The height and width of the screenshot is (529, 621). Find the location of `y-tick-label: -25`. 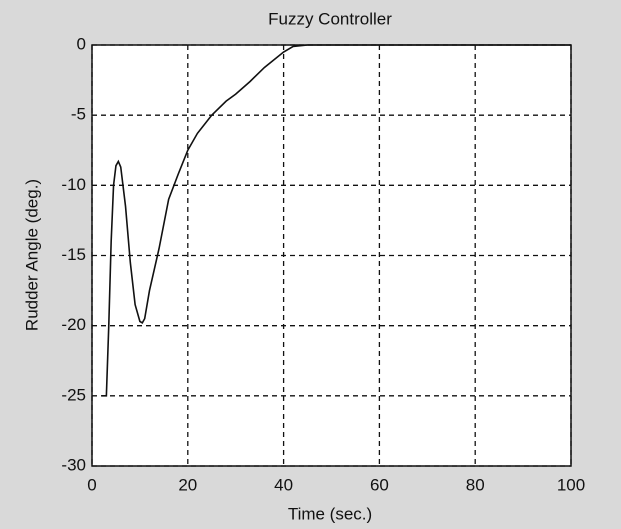

y-tick-label: -25 is located at coordinates (73, 394).